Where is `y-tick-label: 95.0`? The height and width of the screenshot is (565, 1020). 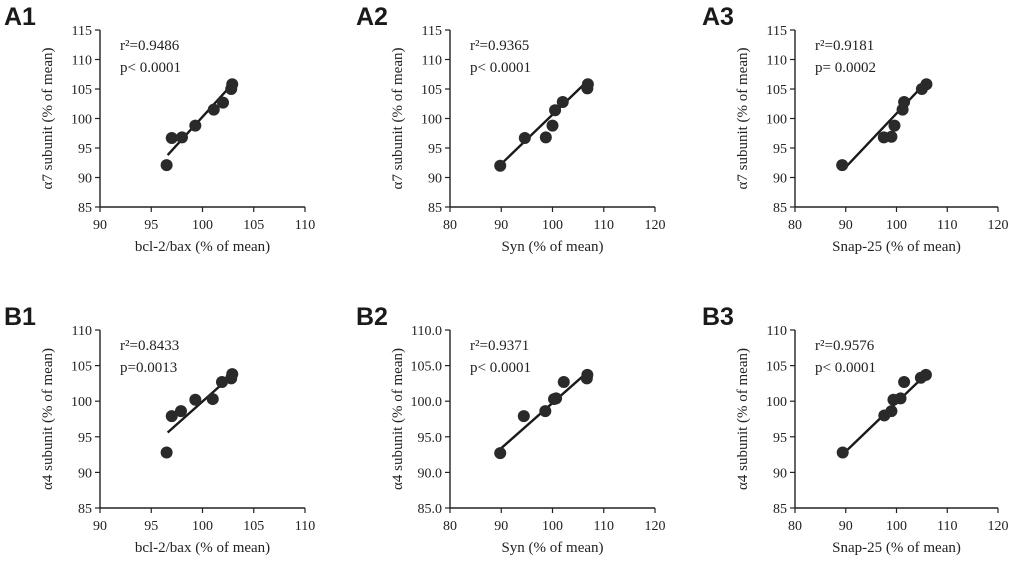
y-tick-label: 95.0 is located at coordinates (430, 438).